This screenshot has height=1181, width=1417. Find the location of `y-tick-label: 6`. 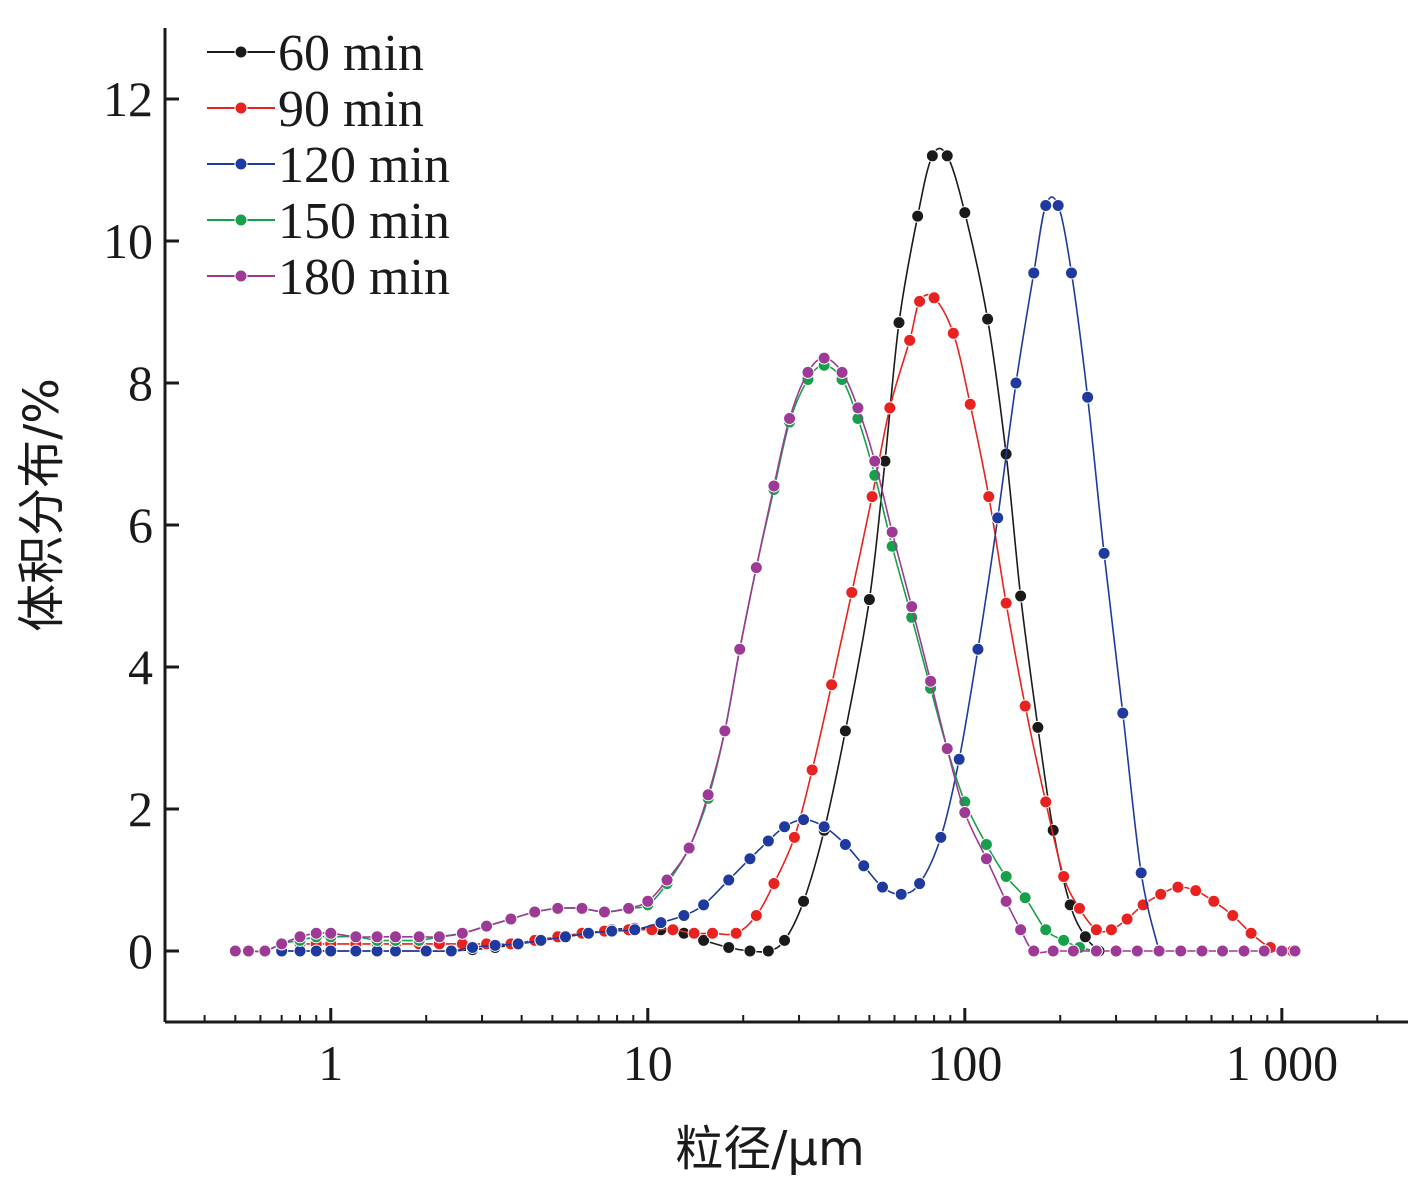

y-tick-label: 6 is located at coordinates (140, 525).